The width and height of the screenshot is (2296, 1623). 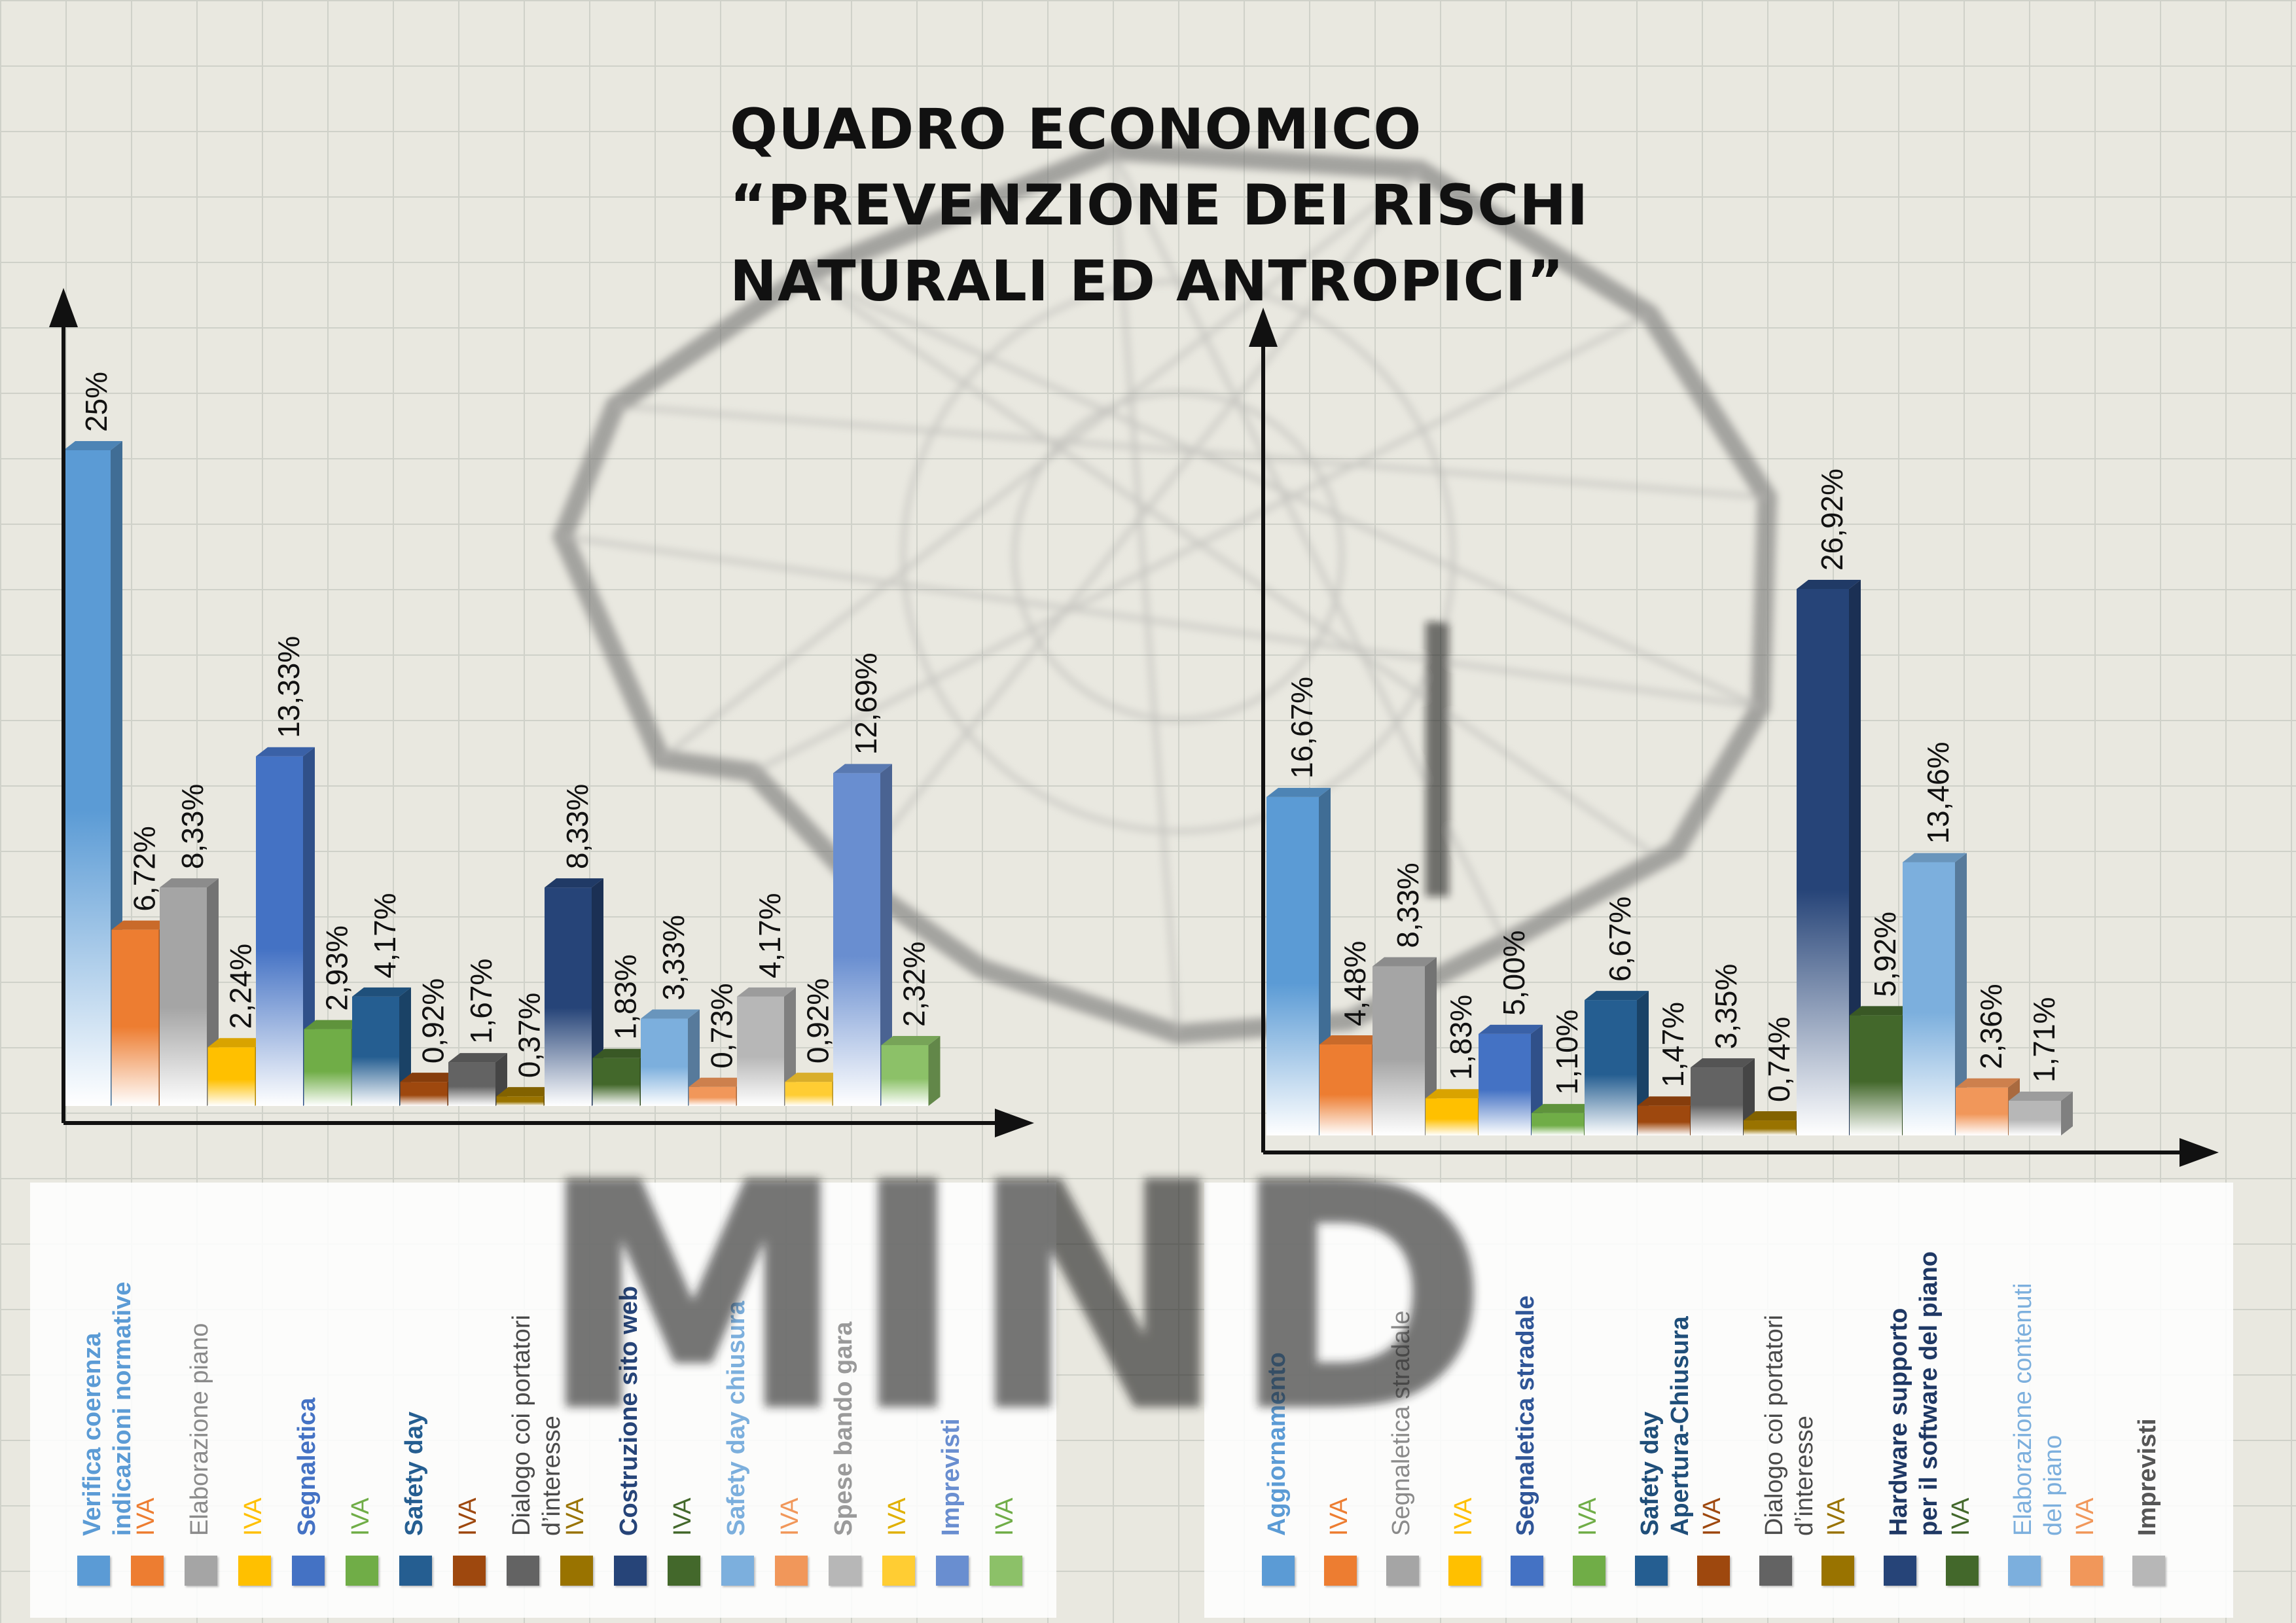 What do you see at coordinates (673, 957) in the screenshot?
I see `data-label-13: 3,33%` at bounding box center [673, 957].